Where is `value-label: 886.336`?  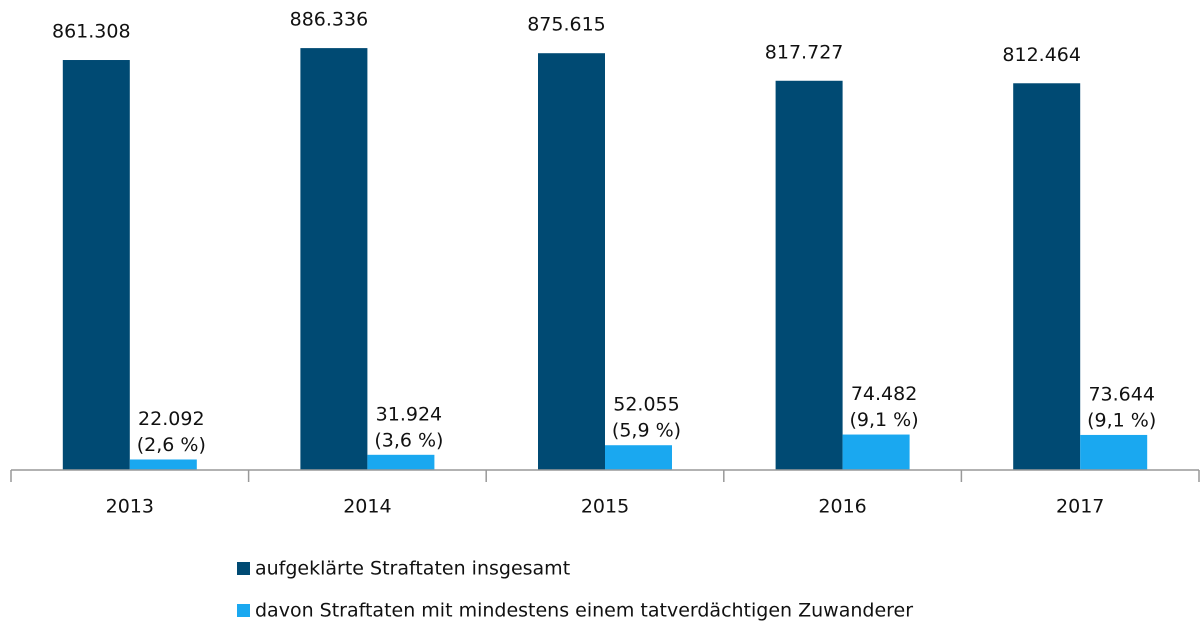
value-label: 886.336 is located at coordinates (329, 20).